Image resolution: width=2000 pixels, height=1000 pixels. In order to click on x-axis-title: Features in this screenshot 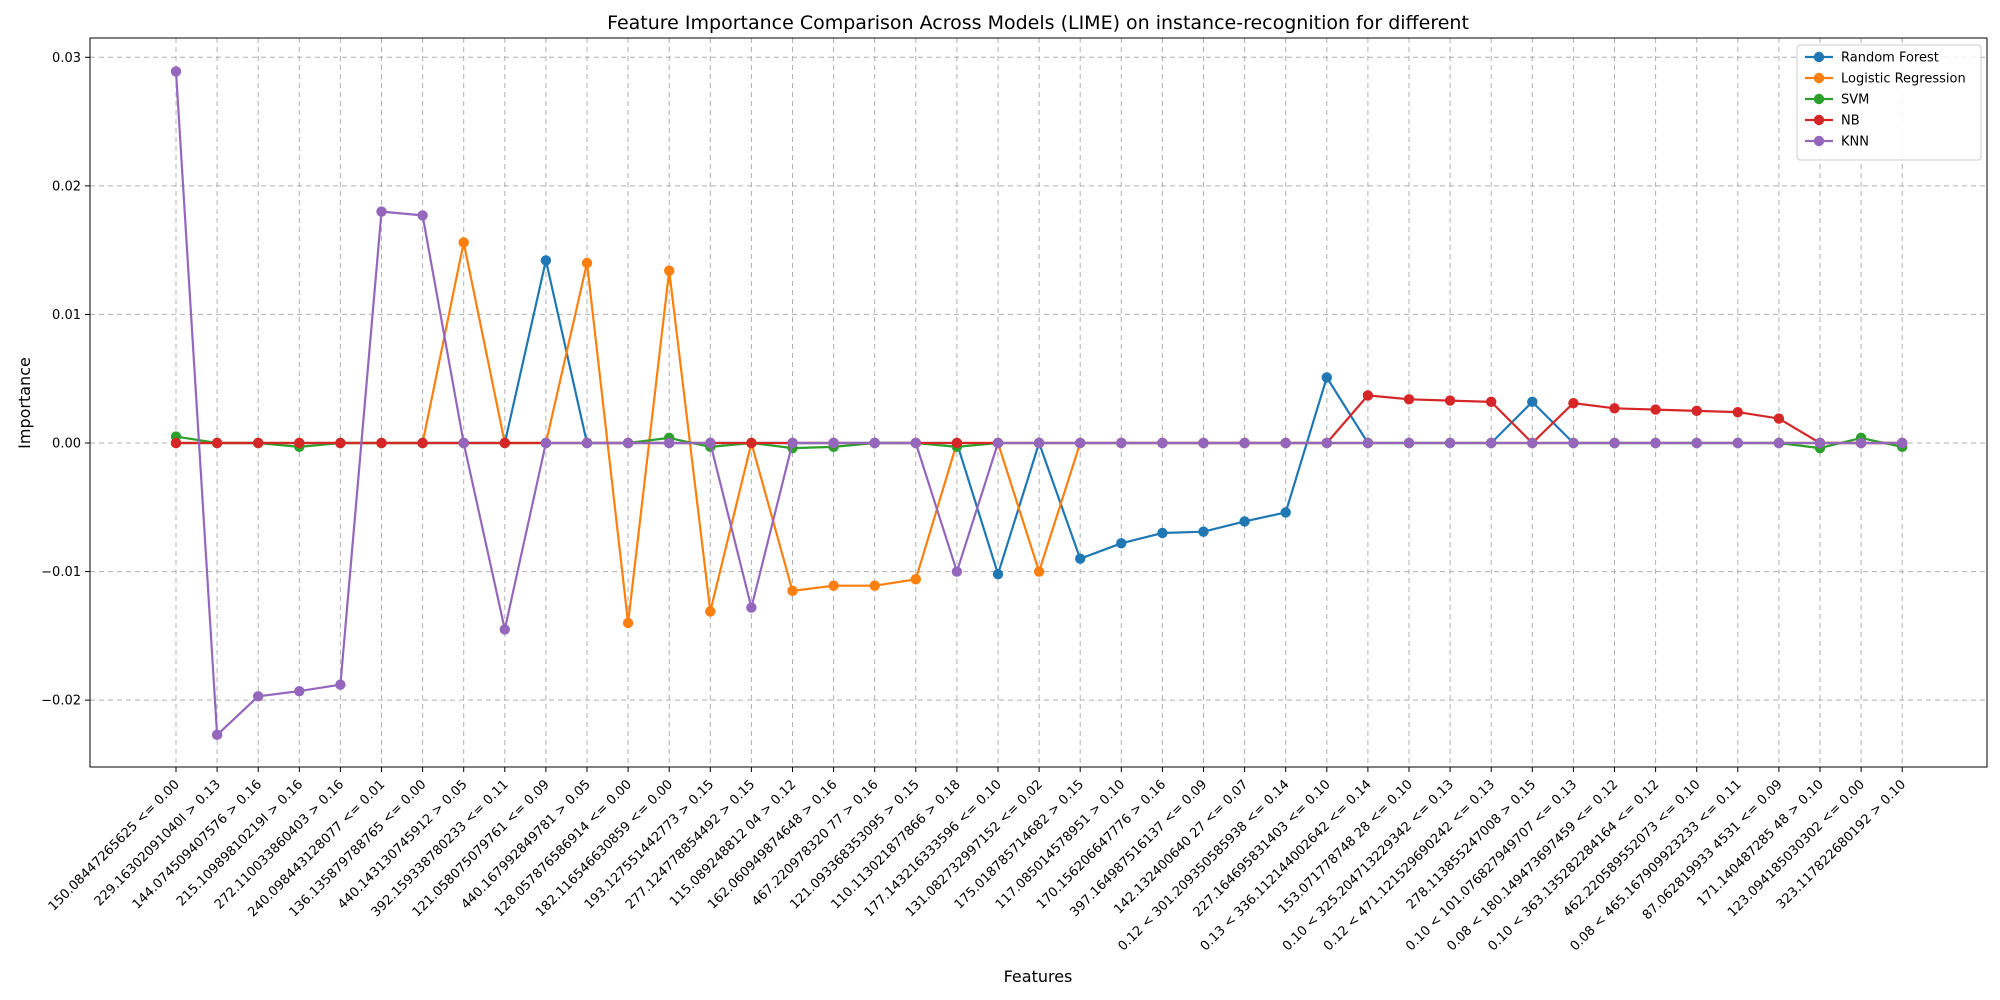, I will do `click(1038, 976)`.